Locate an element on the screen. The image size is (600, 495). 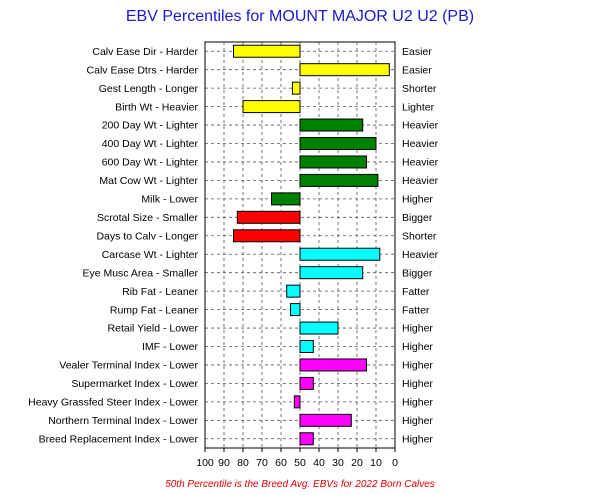
x-axis-ticks: 100 90 80 70 60 50 40 30 20 10 0 is located at coordinates (297, 458).